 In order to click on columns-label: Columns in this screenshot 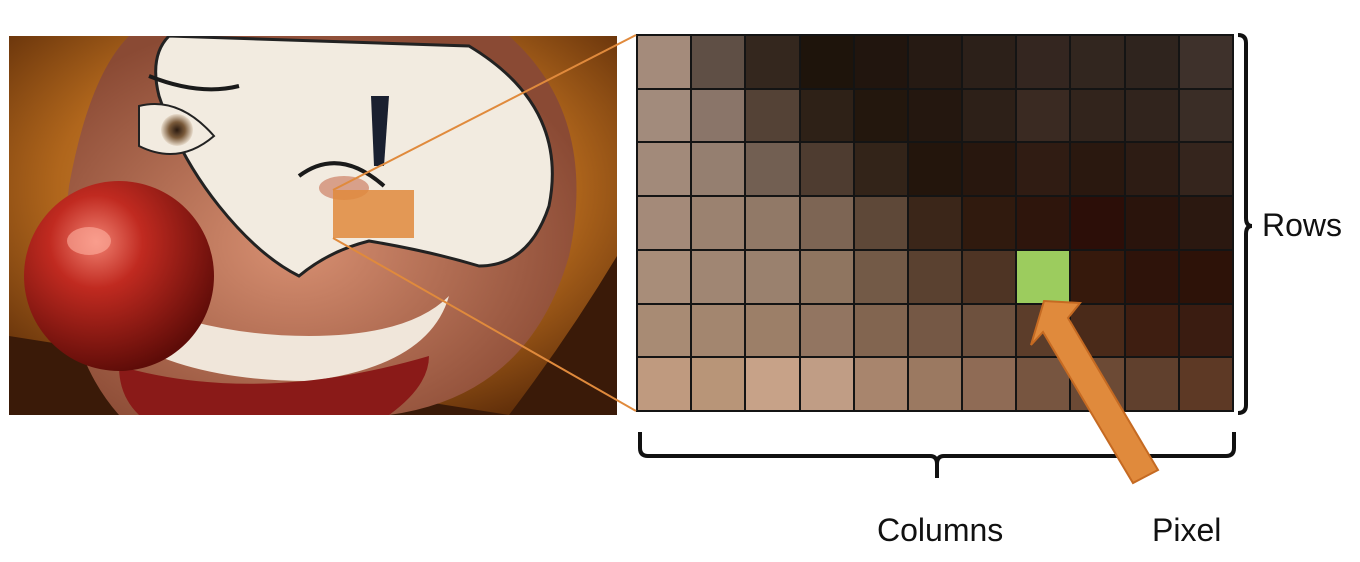, I will do `click(940, 530)`.